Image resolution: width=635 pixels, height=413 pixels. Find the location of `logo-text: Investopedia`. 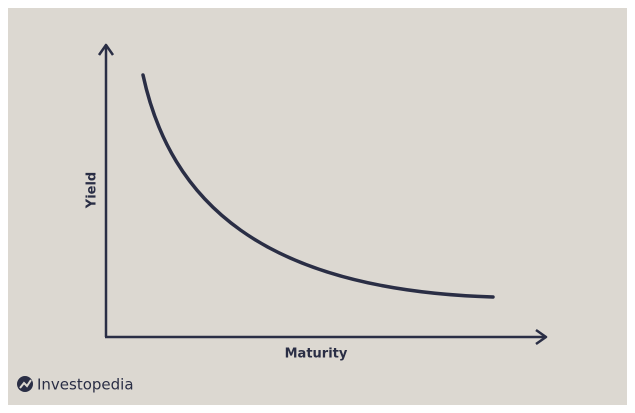

logo-text: Investopedia is located at coordinates (85, 385).